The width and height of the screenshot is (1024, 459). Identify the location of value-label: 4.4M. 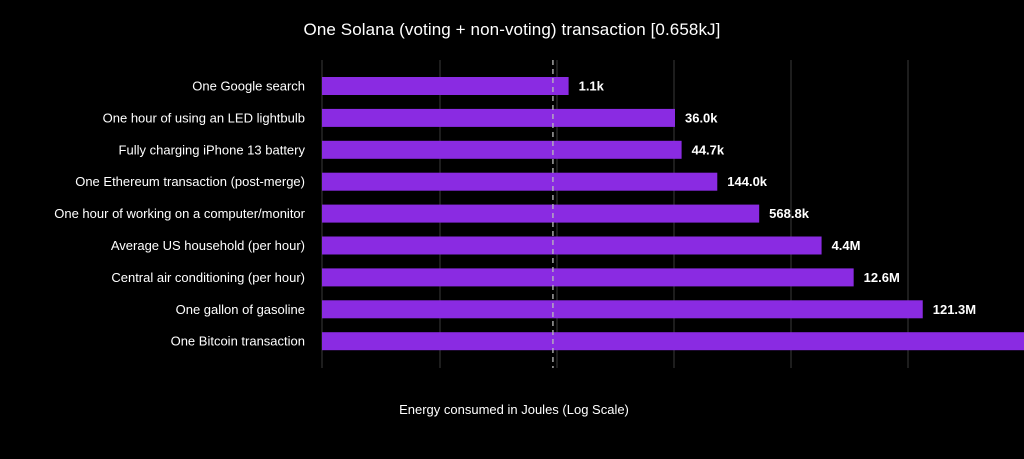
(846, 245).